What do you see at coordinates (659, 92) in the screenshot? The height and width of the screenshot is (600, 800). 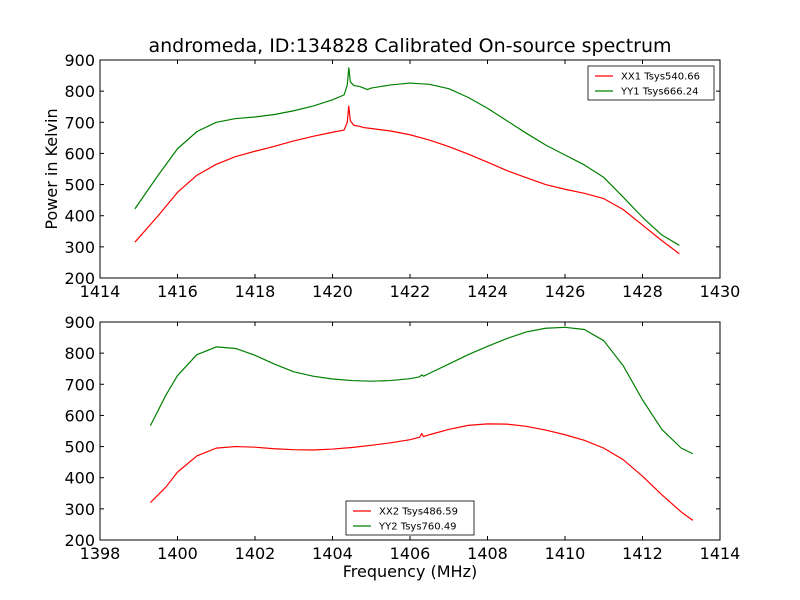 I see `legend-label-2: YY1 Tsys666.24` at bounding box center [659, 92].